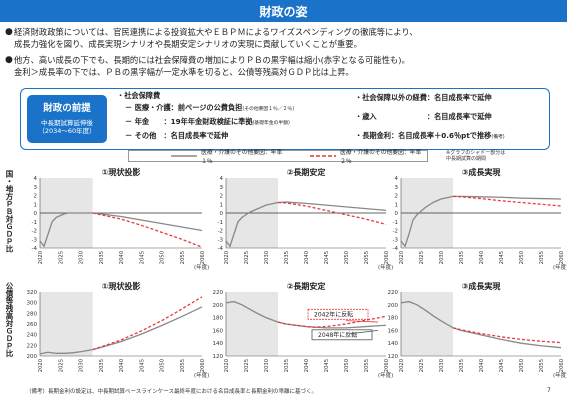  What do you see at coordinates (396, 249) in the screenshot?
I see `y-tick-label: -4` at bounding box center [396, 249].